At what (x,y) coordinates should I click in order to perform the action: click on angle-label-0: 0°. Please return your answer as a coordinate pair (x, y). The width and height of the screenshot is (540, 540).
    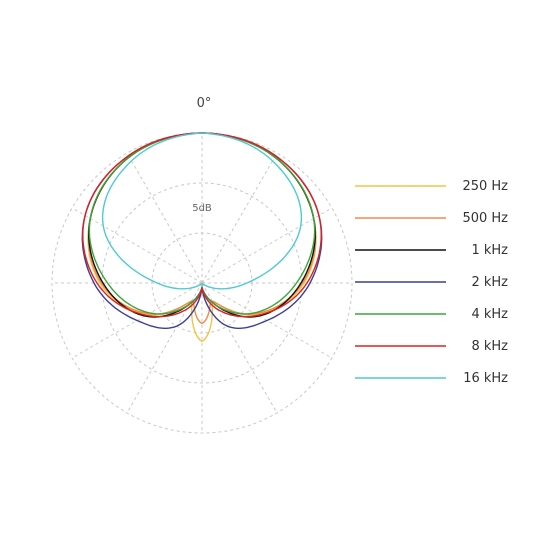
    Looking at the image, I should click on (204, 103).